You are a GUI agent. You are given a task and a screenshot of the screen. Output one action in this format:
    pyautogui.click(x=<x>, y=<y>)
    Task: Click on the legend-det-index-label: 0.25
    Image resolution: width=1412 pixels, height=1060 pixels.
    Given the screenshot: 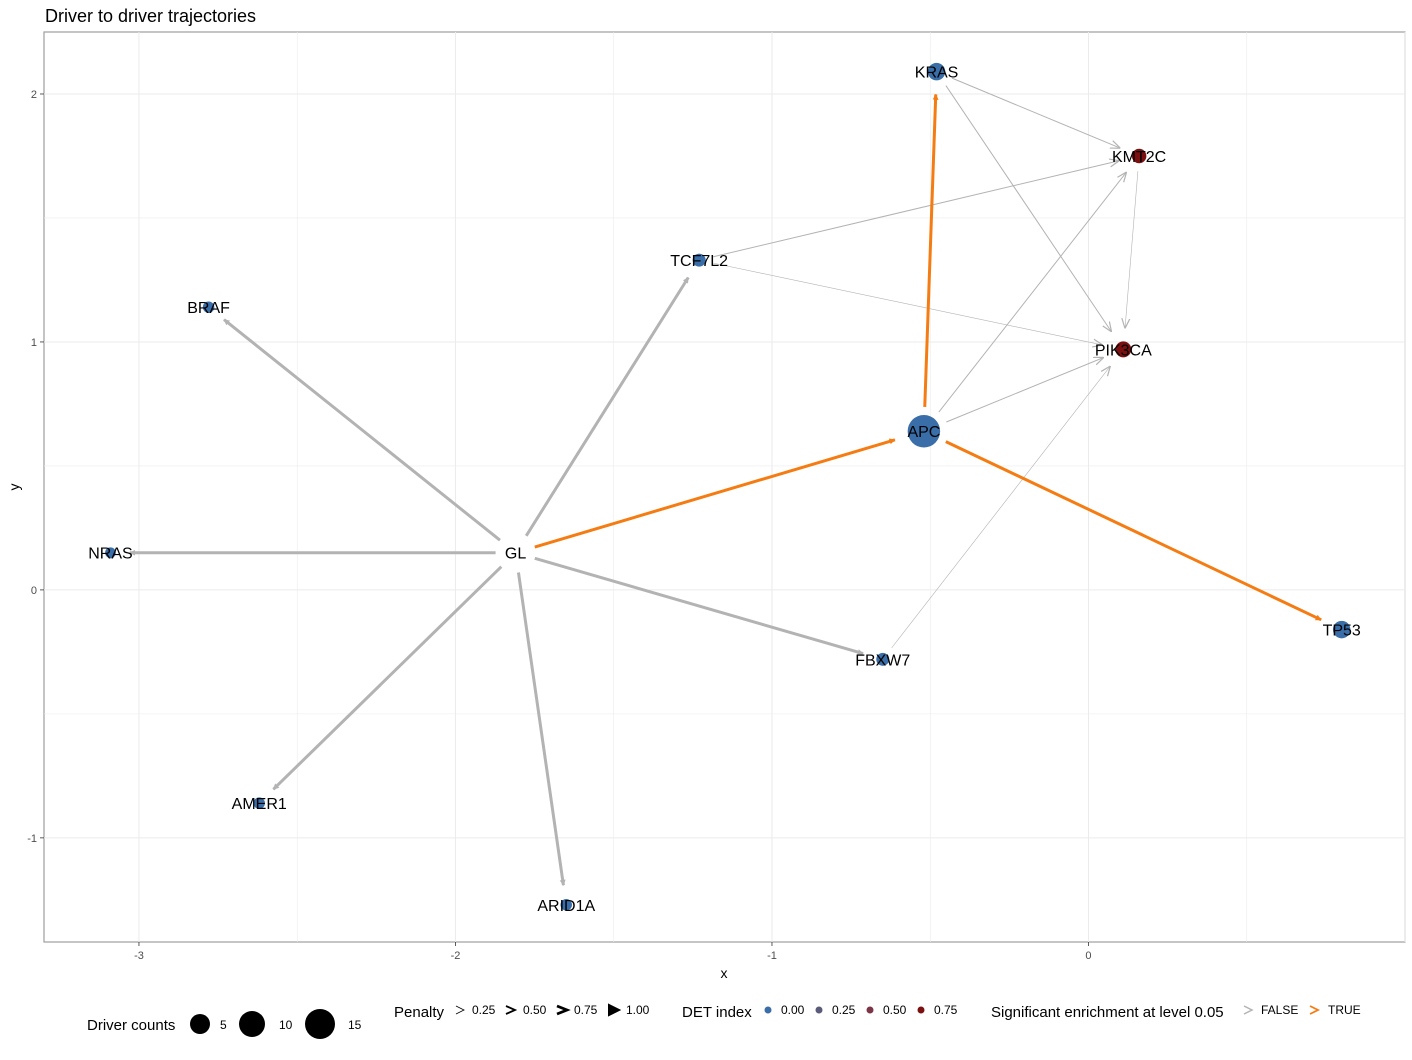 What is the action you would take?
    pyautogui.click(x=844, y=1010)
    